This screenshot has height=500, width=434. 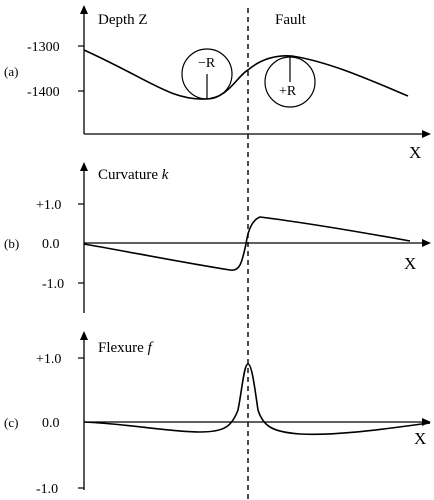 What do you see at coordinates (51, 423) in the screenshot?
I see `panel-c-tick-label-0: 0.0` at bounding box center [51, 423].